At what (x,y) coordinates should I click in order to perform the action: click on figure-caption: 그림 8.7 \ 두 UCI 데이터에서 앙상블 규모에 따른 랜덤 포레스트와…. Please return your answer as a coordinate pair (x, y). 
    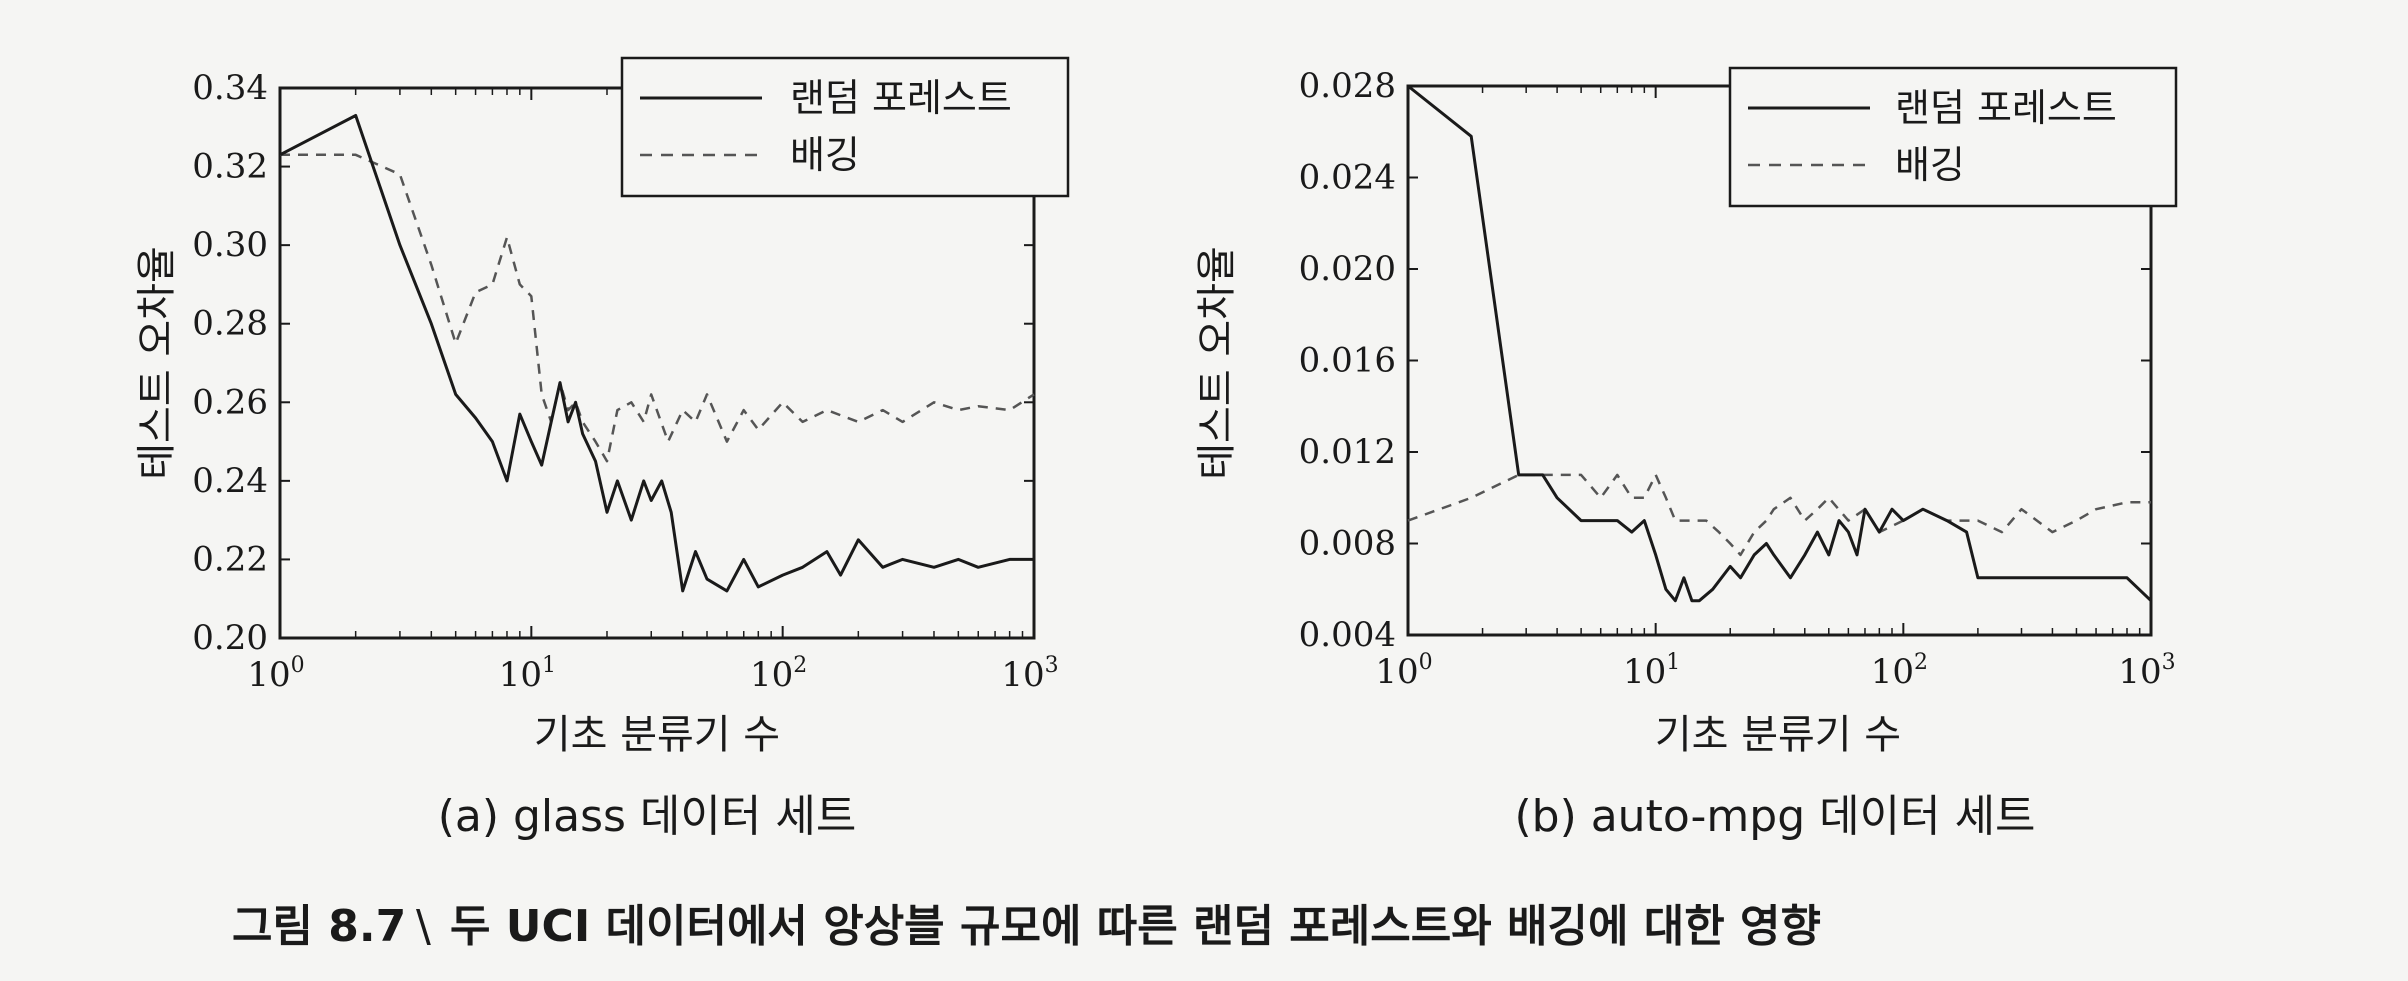
    Looking at the image, I should click on (1026, 926).